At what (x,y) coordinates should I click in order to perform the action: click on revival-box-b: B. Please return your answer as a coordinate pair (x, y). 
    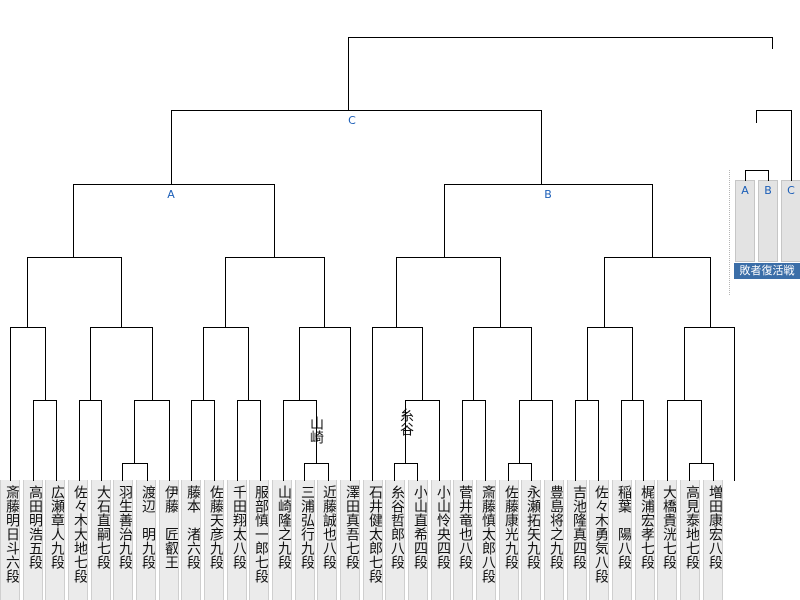
    Looking at the image, I should click on (768, 221).